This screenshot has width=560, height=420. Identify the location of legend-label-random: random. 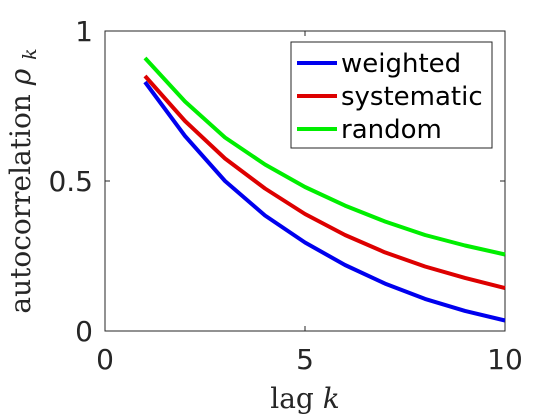
(391, 130).